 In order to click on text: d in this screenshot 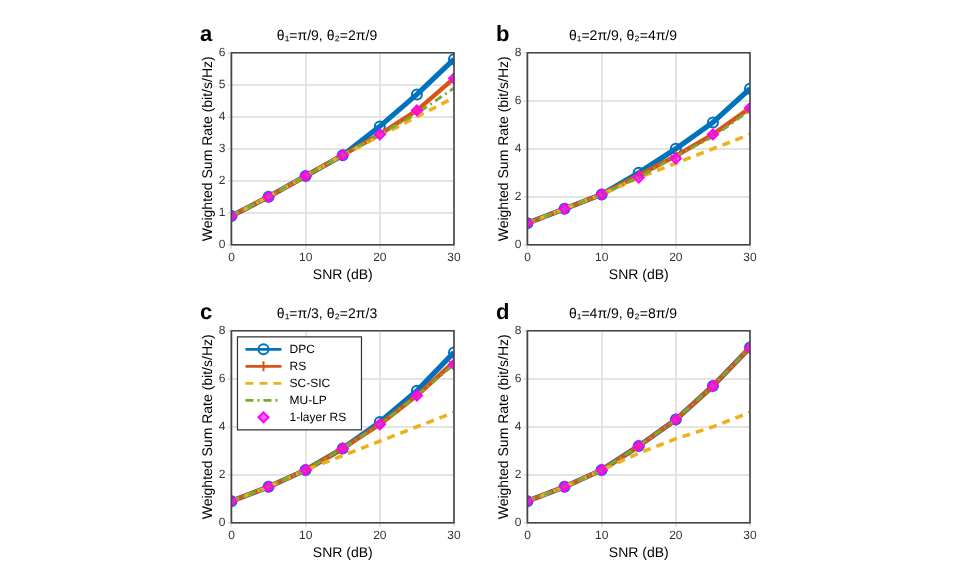, I will do `click(503, 313)`.